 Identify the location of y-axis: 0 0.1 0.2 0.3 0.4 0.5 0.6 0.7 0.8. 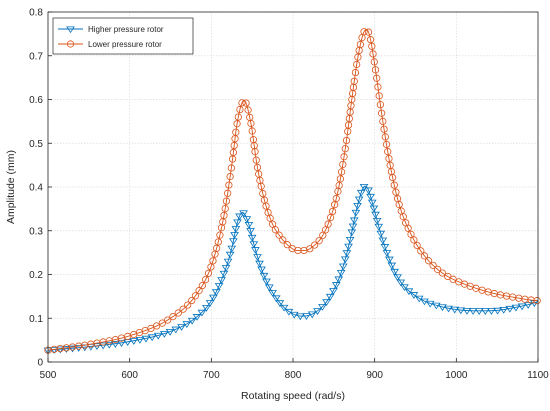
(40, 188).